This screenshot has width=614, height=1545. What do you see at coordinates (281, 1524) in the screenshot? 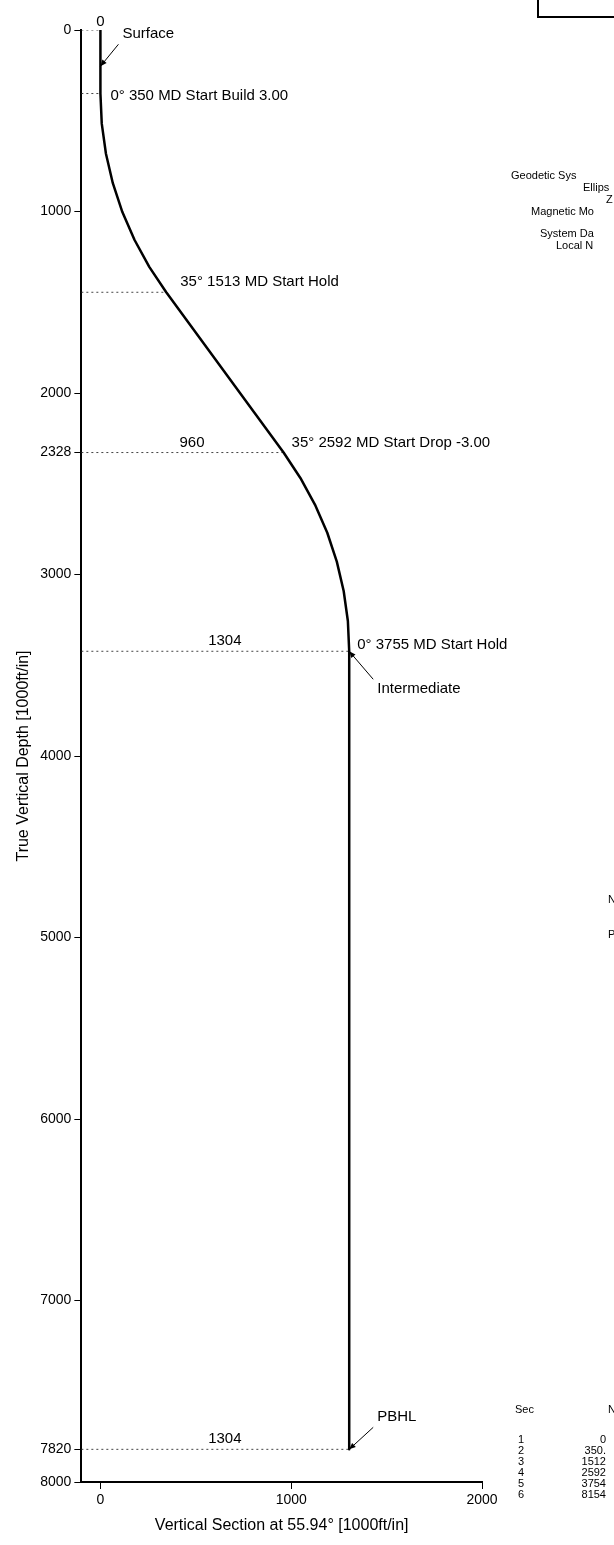
I see `x-axis-title: Vertical Section at 55.94° [1000ft/in]` at bounding box center [281, 1524].